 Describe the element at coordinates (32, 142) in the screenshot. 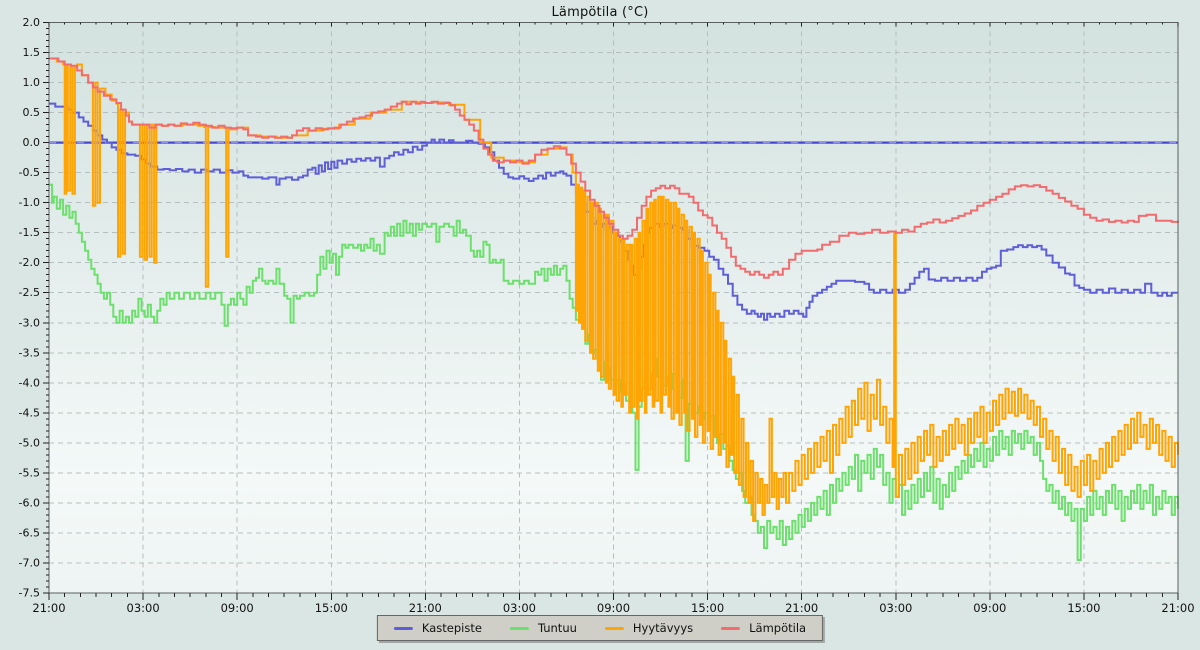

I see `y-axis-tick-label: 0.0` at that location.